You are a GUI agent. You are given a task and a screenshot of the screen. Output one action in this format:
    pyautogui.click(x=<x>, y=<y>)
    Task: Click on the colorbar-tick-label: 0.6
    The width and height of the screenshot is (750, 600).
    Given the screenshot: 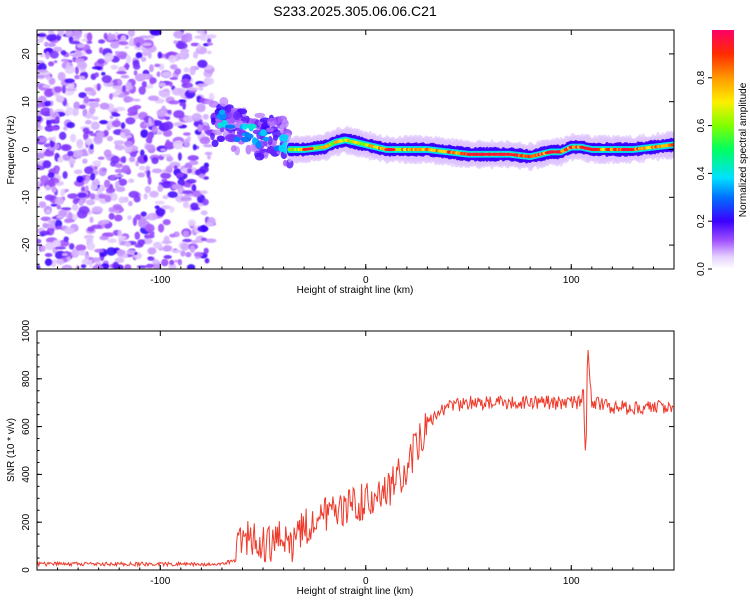 What is the action you would take?
    pyautogui.click(x=701, y=125)
    